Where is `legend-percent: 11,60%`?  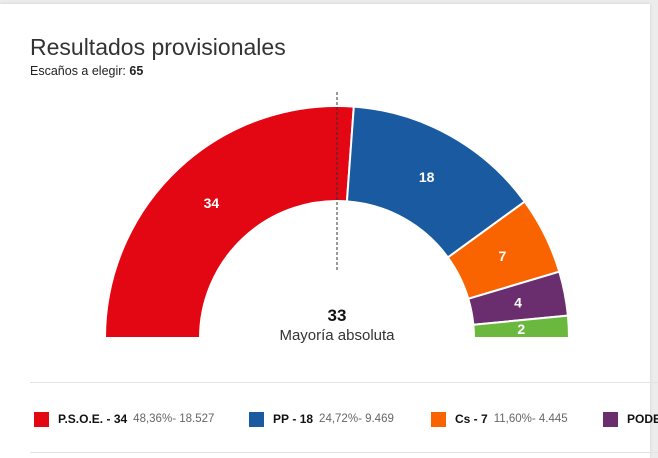 legend-percent: 11,60% is located at coordinates (512, 419).